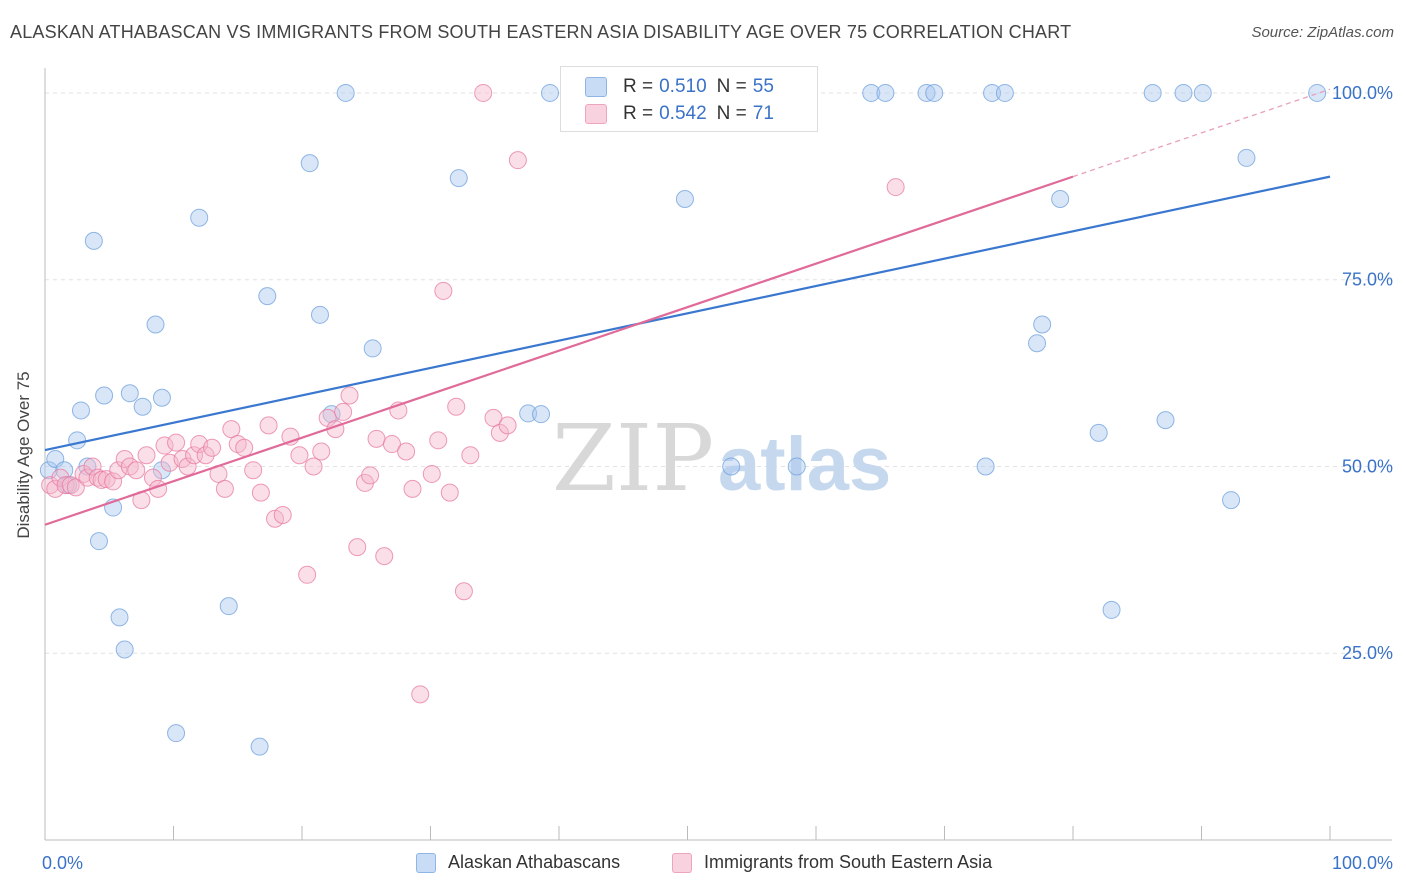 The height and width of the screenshot is (892, 1406). Describe the element at coordinates (1367, 466) in the screenshot. I see `y-tick-label: 50.0%` at that location.